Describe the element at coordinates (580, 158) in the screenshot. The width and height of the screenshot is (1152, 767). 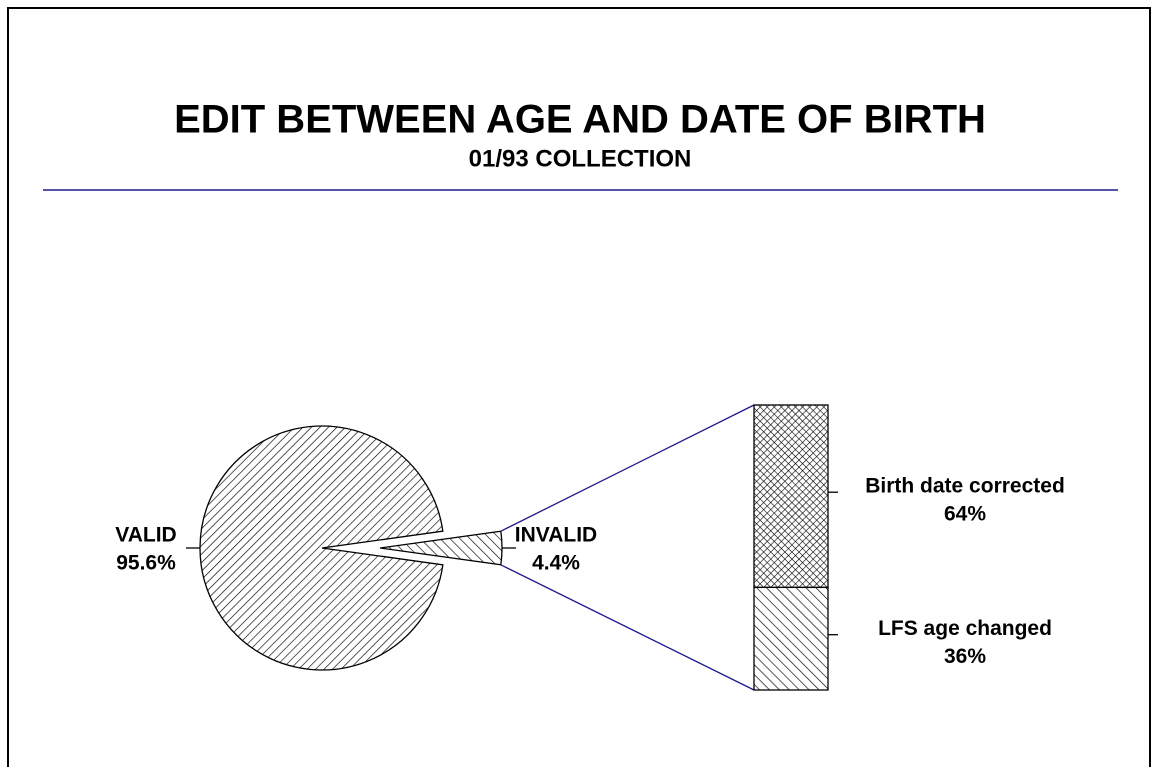
I see `chart-subtitle: 01/93 COLLECTION` at that location.